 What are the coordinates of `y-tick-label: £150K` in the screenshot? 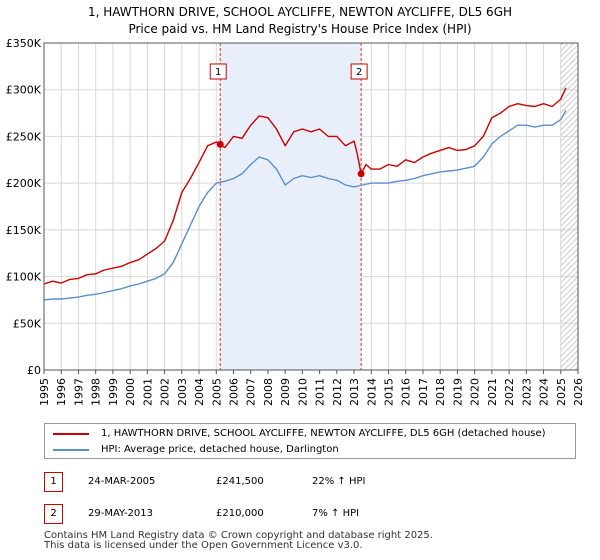 It's located at (24, 230).